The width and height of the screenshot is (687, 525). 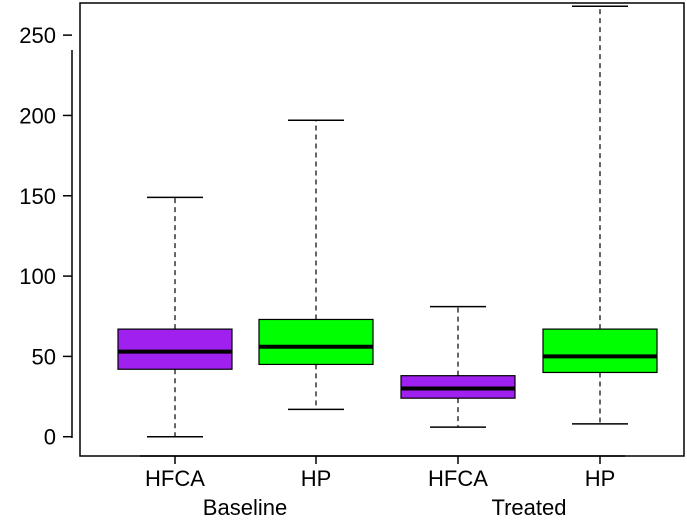 I want to click on box-treated-hfca, so click(x=458, y=366).